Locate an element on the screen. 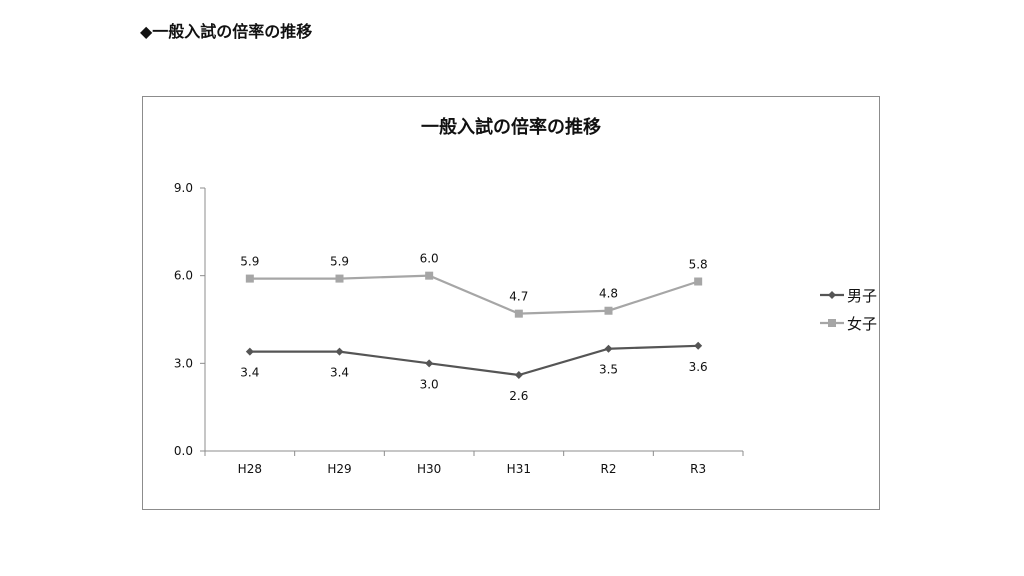  y-tick-label: 6.0 is located at coordinates (183, 276).